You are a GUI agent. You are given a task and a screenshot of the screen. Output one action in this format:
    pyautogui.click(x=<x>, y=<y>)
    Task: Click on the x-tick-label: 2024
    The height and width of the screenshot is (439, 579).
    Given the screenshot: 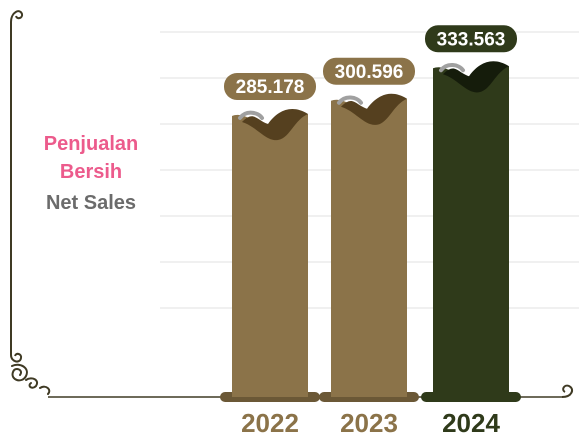 What is the action you would take?
    pyautogui.click(x=471, y=423)
    